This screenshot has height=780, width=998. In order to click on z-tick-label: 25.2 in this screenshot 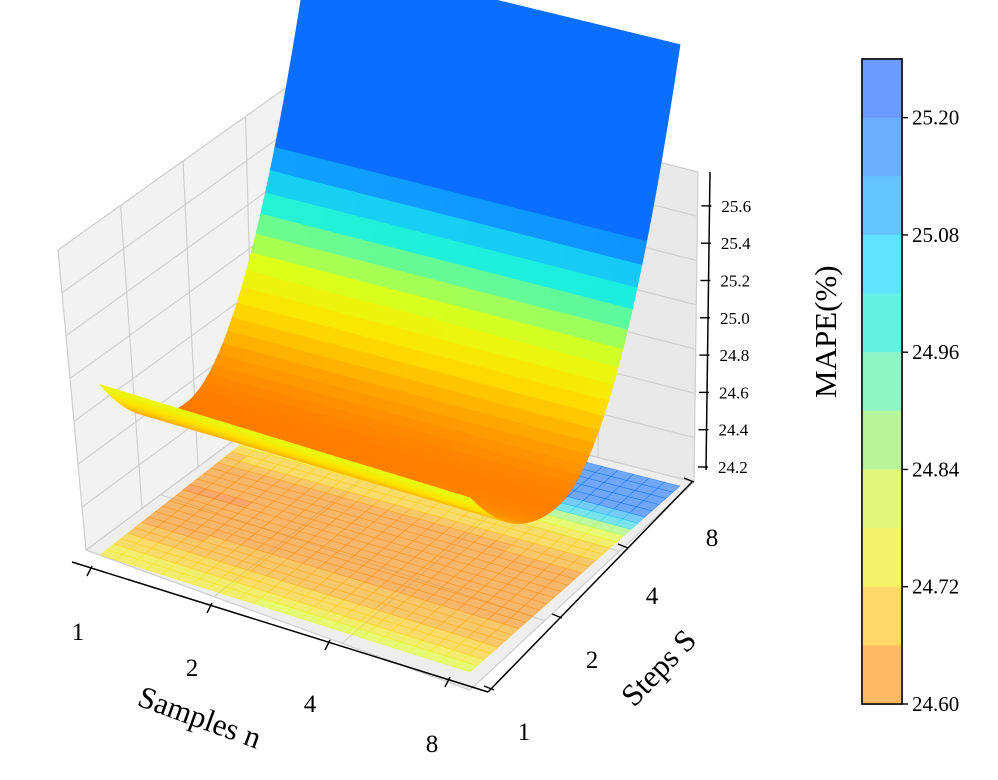, I will do `click(735, 281)`.